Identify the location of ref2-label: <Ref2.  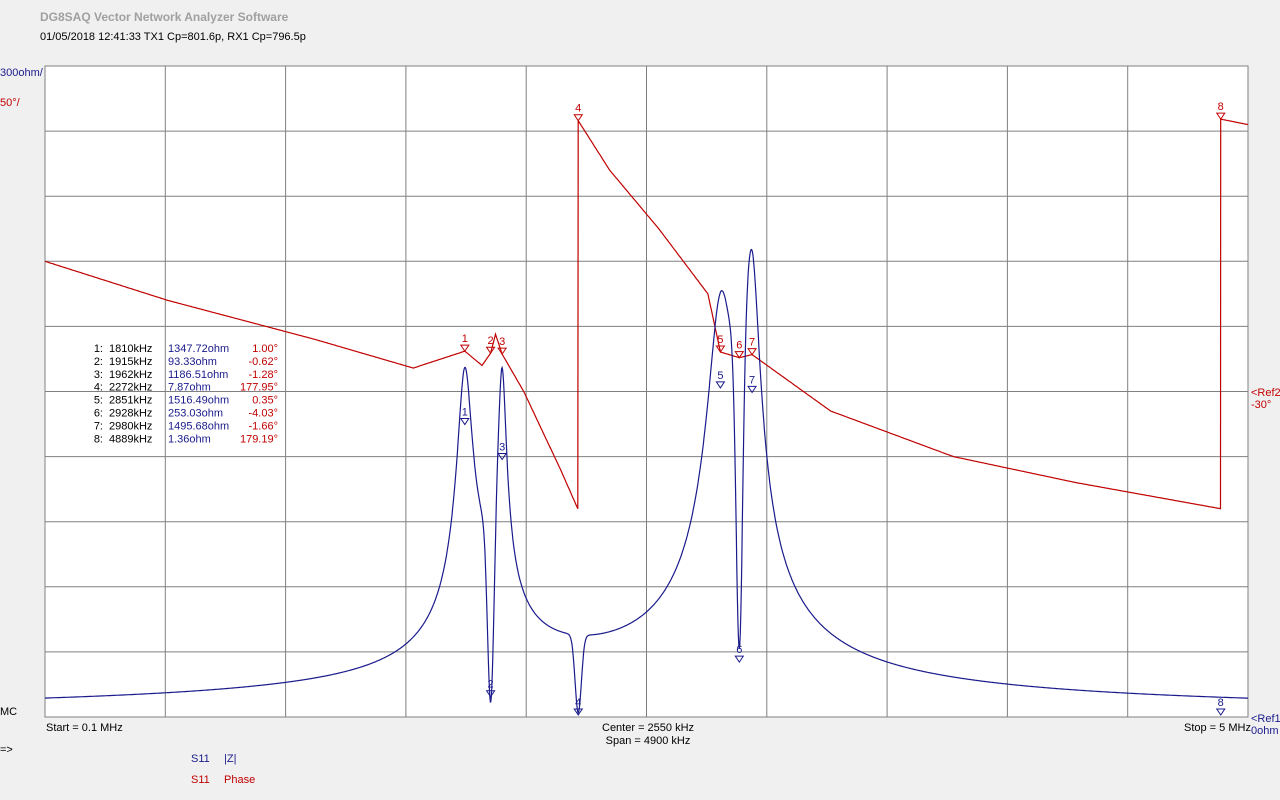
(1265, 393).